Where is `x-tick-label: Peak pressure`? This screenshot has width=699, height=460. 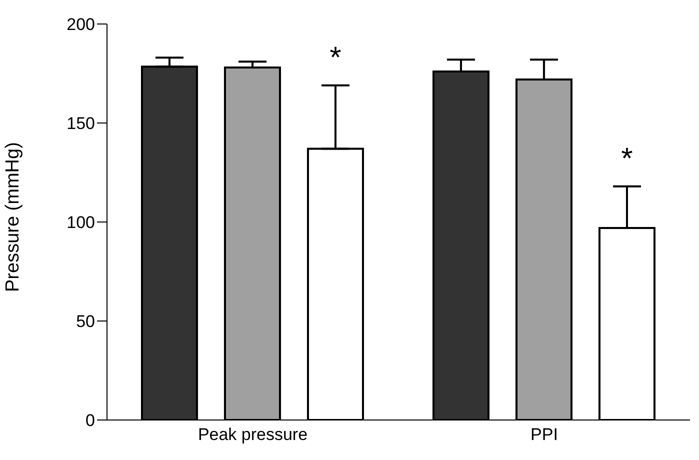 x-tick-label: Peak pressure is located at coordinates (253, 434).